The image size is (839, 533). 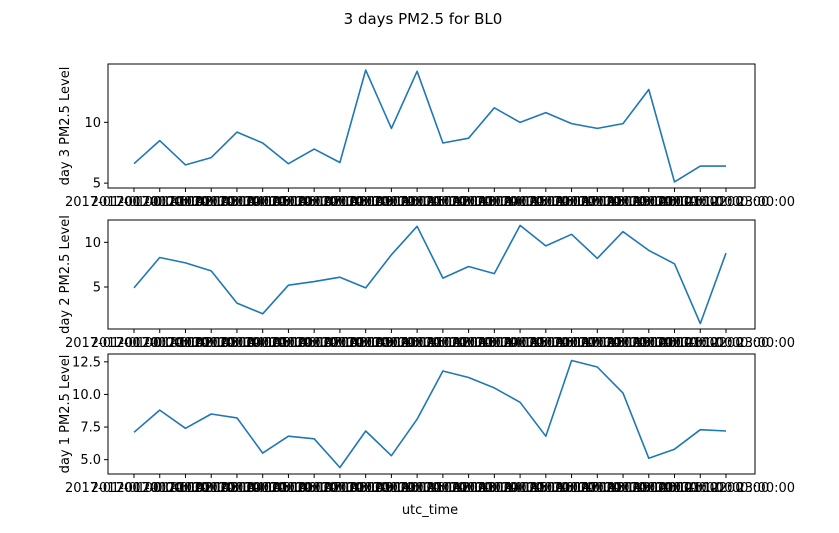 What do you see at coordinates (65, 414) in the screenshot?
I see `y-axis-label: day 1 PM2.5 Level` at bounding box center [65, 414].